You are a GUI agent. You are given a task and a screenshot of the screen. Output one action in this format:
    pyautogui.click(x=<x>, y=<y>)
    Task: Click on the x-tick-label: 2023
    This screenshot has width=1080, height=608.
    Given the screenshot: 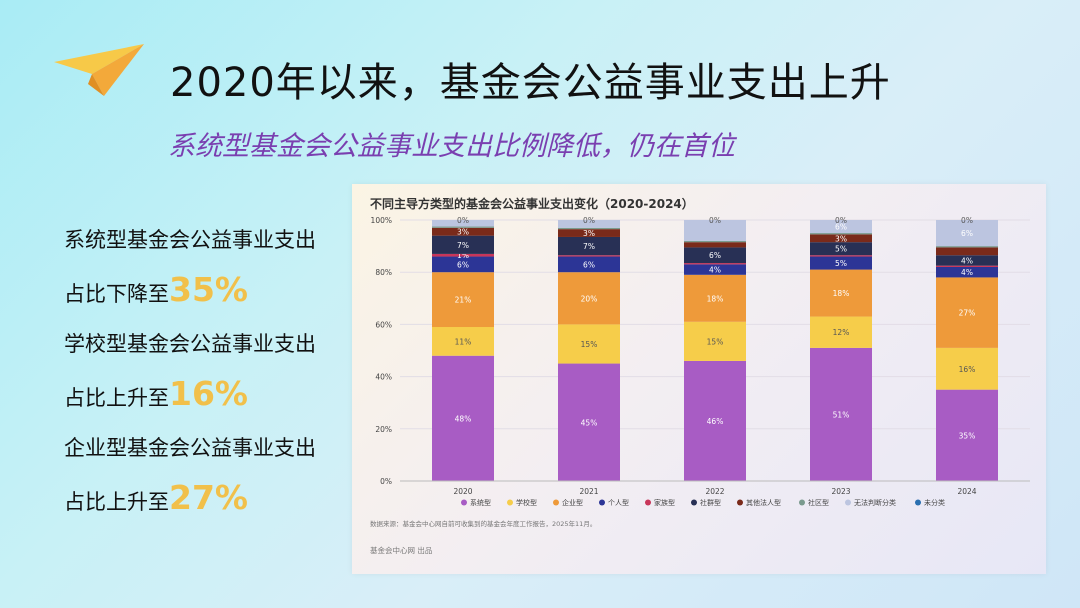 What is the action you would take?
    pyautogui.click(x=840, y=491)
    